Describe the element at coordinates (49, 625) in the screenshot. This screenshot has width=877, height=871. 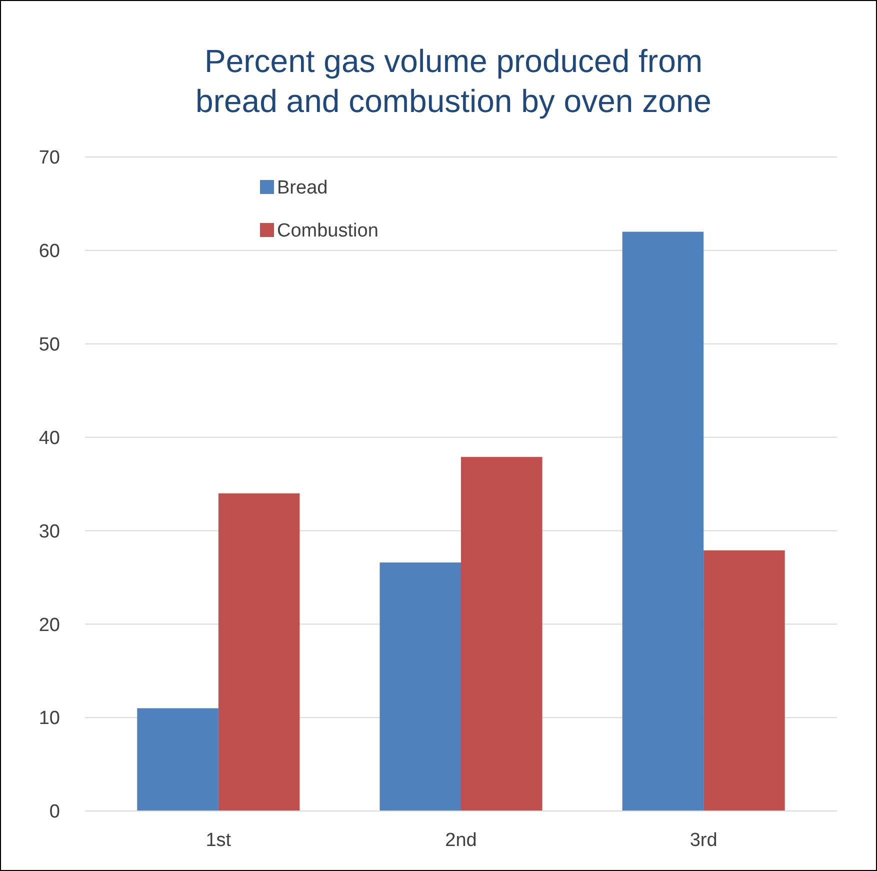
I see `y-tick-label: 20` at that location.